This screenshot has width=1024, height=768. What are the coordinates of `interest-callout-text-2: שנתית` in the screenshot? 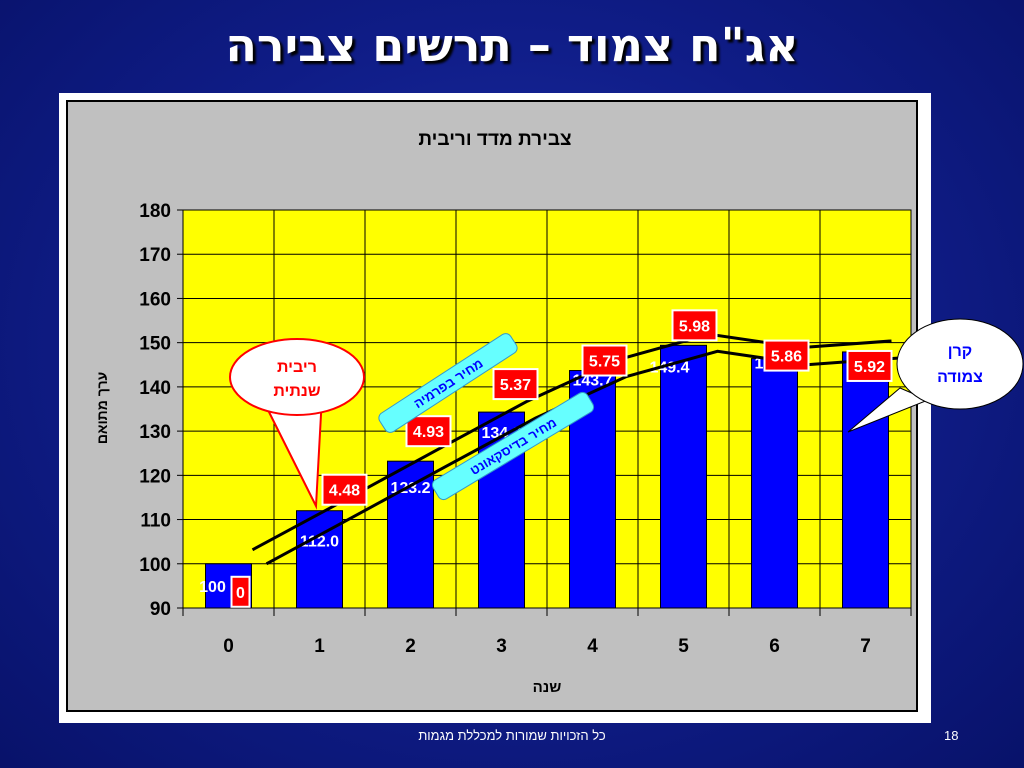 It's located at (296, 391).